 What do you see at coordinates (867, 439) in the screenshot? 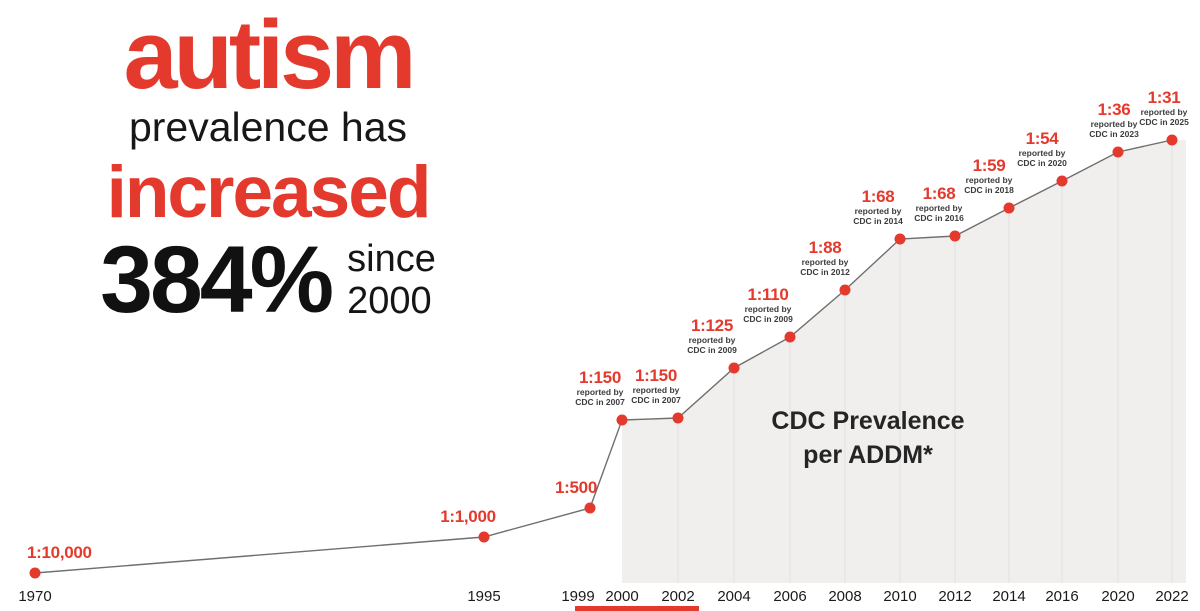
I see `cdc-prevalence-annotation: CDC Prevalence per ADDM*` at bounding box center [867, 439].